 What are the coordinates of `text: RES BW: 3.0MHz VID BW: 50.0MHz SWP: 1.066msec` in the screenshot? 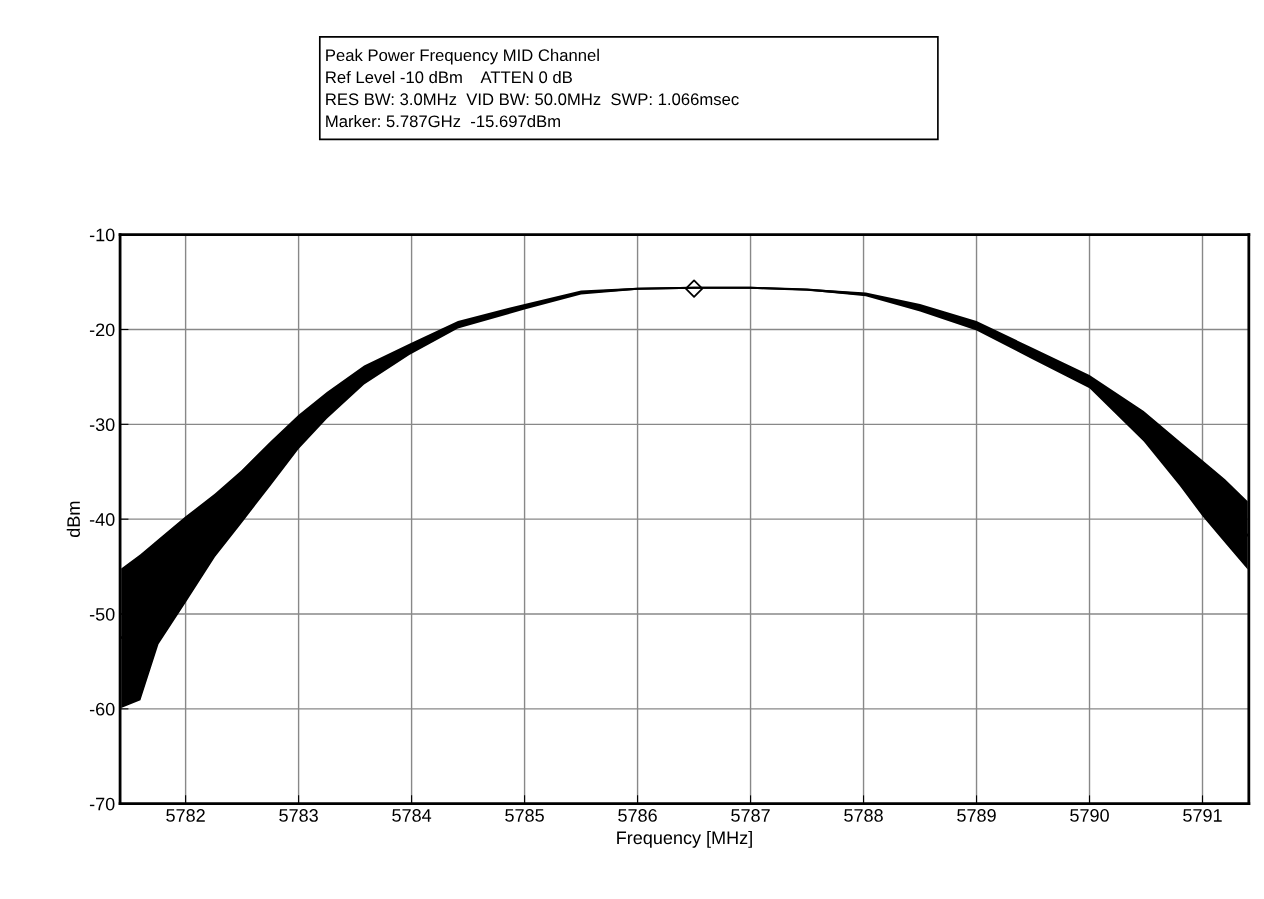 It's located at (532, 99).